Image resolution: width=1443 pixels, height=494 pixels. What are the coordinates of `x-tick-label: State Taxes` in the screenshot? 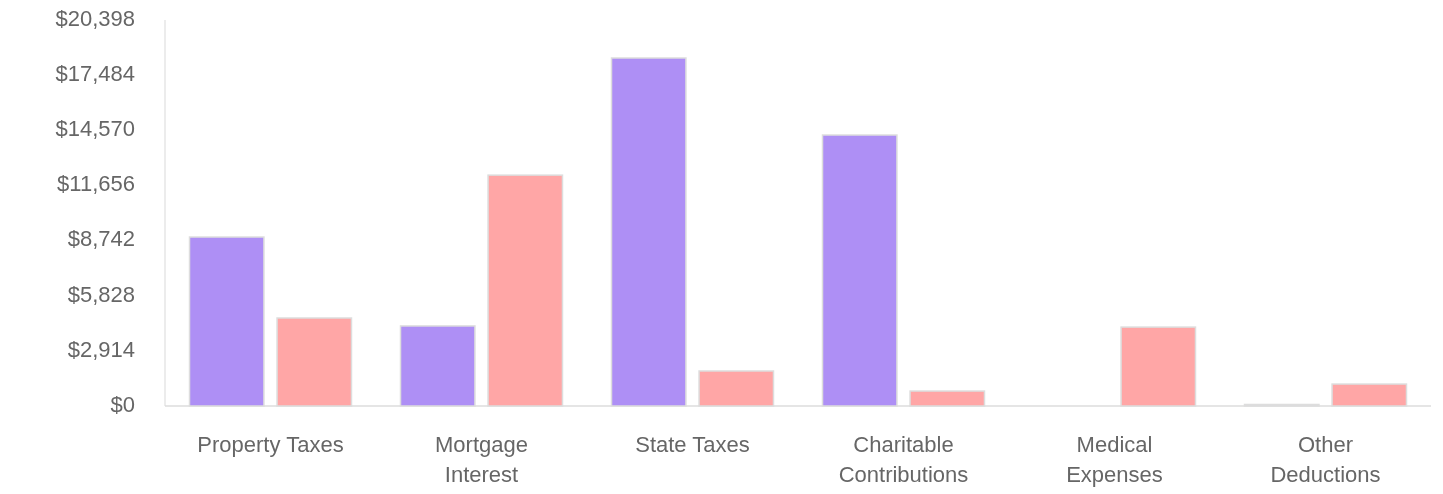 It's located at (692, 444).